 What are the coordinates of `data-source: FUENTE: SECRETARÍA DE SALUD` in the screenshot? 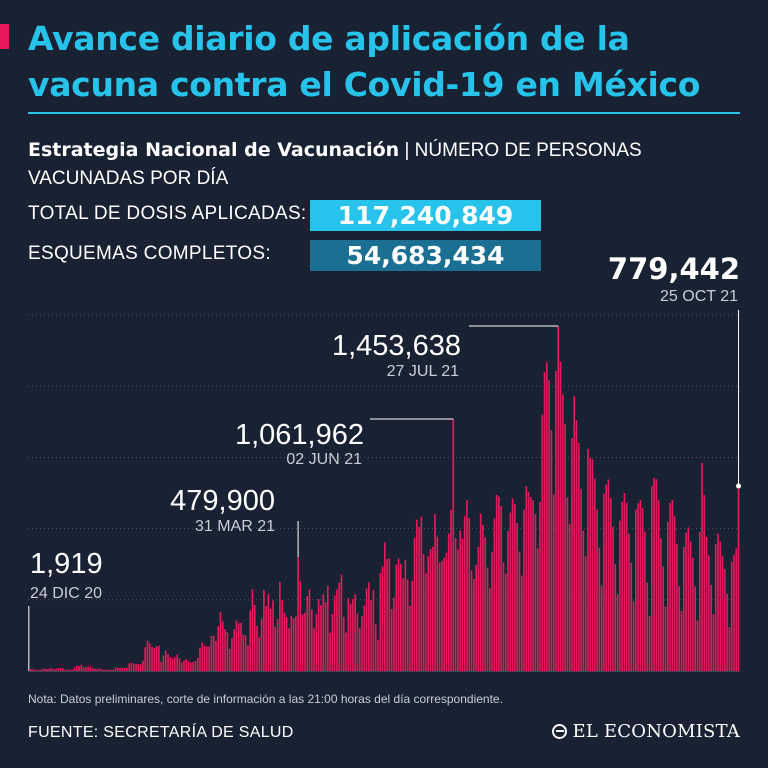 It's located at (161, 732).